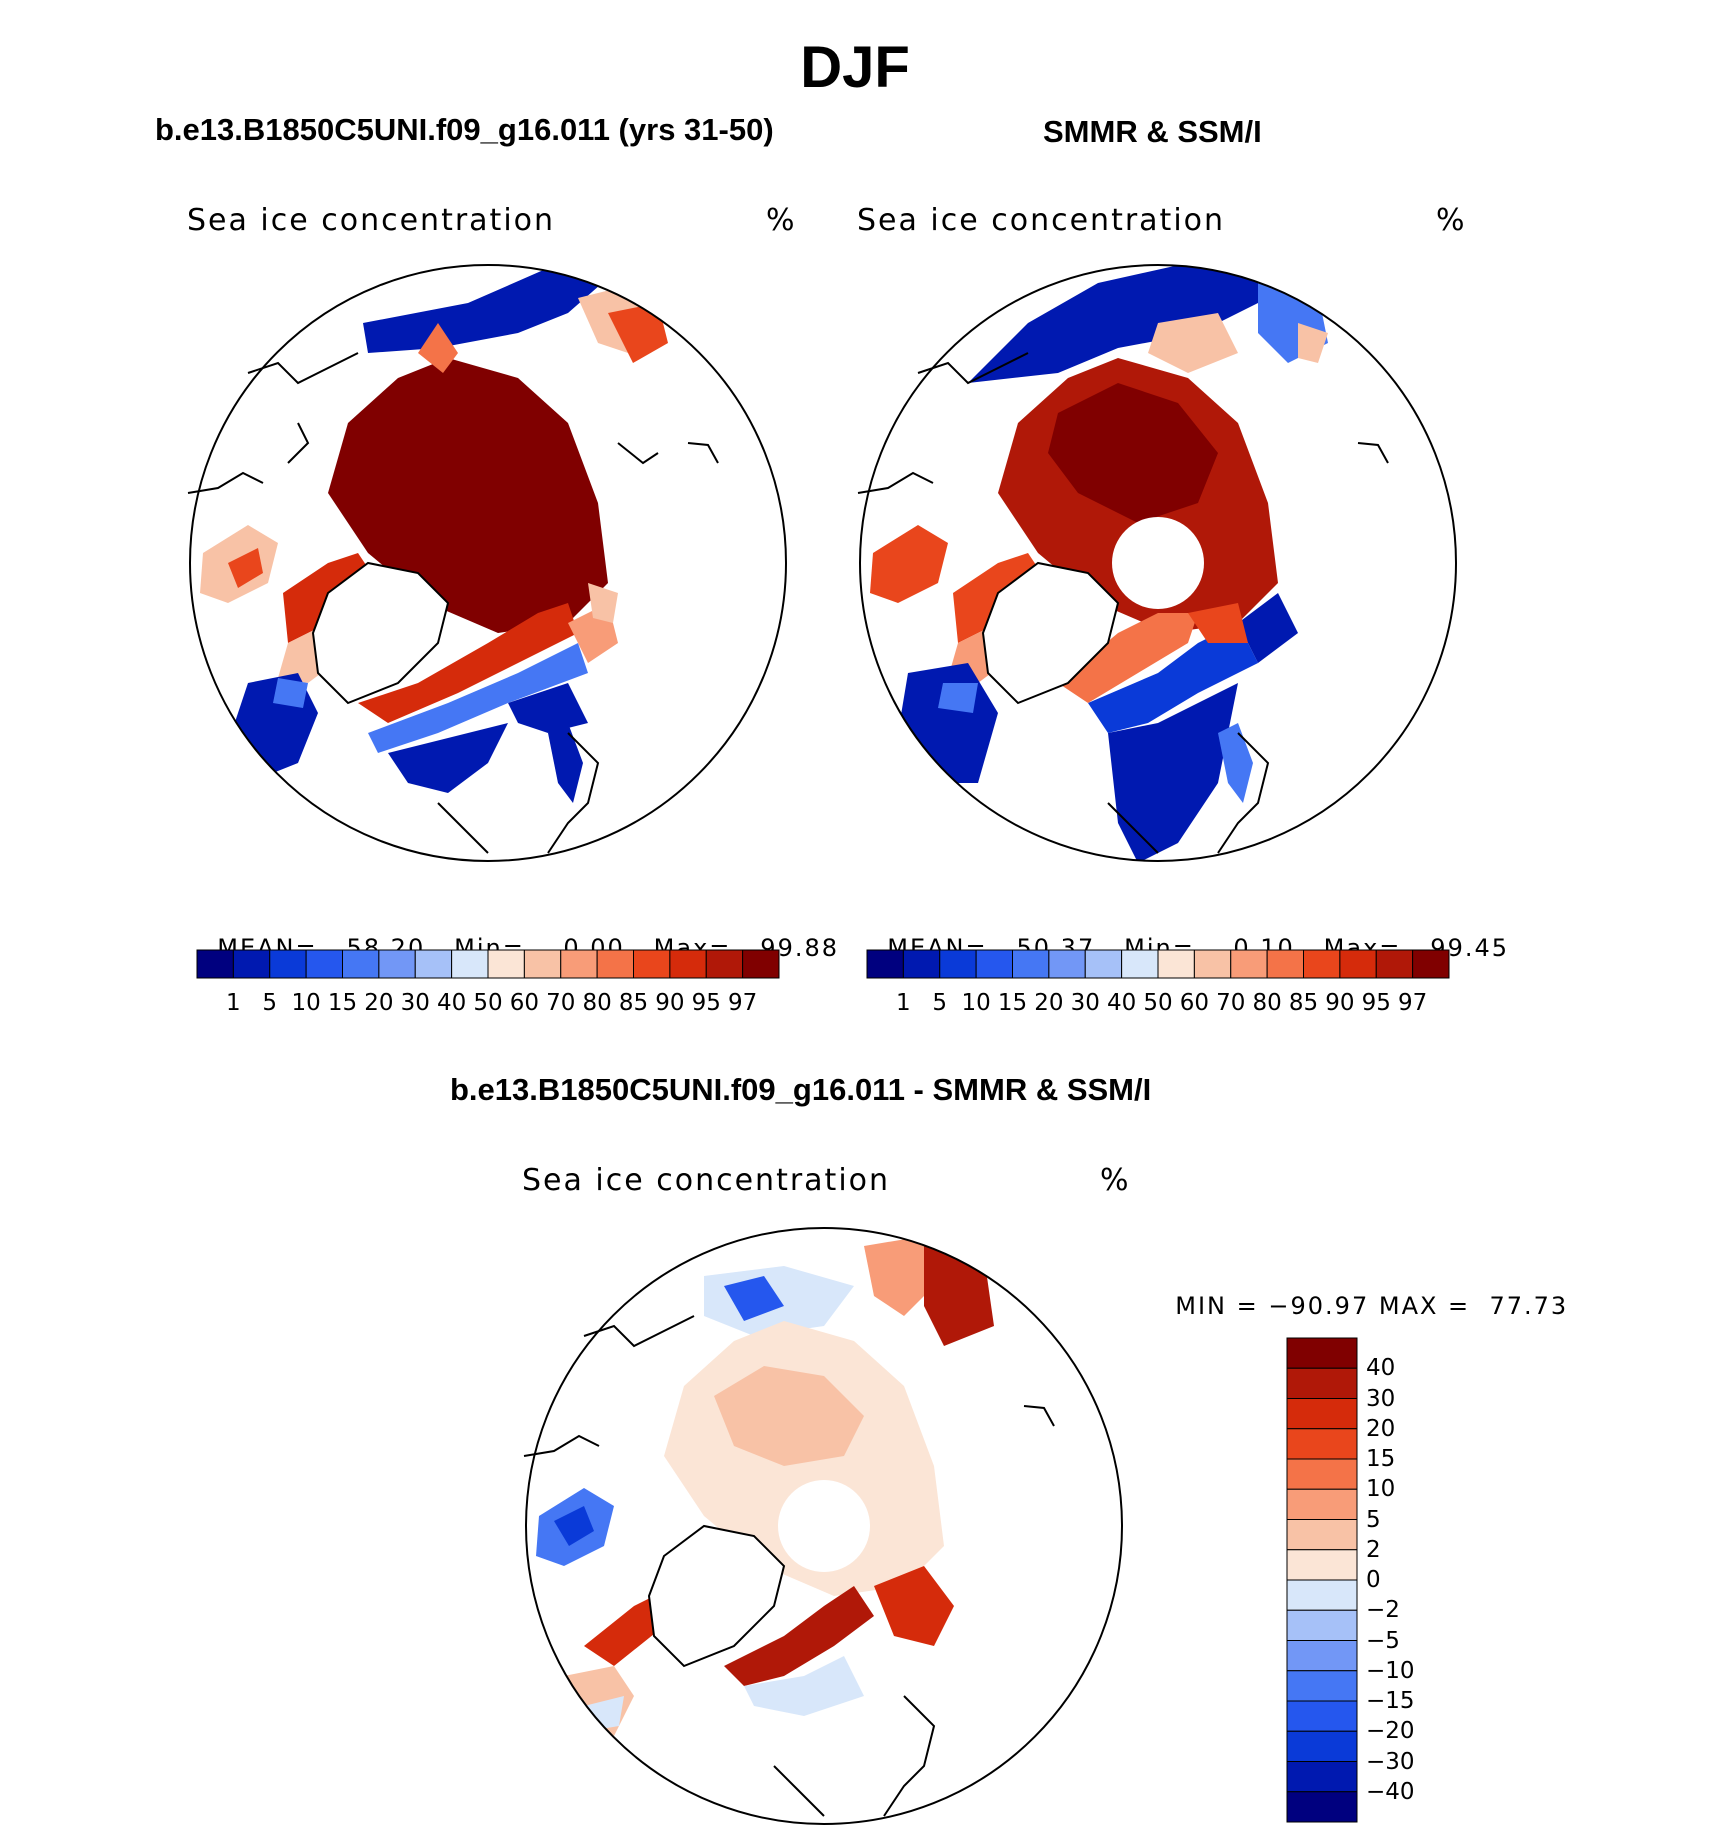 This screenshot has width=1710, height=1838. I want to click on colorbar-tick-label: −5, so click(1383, 1640).